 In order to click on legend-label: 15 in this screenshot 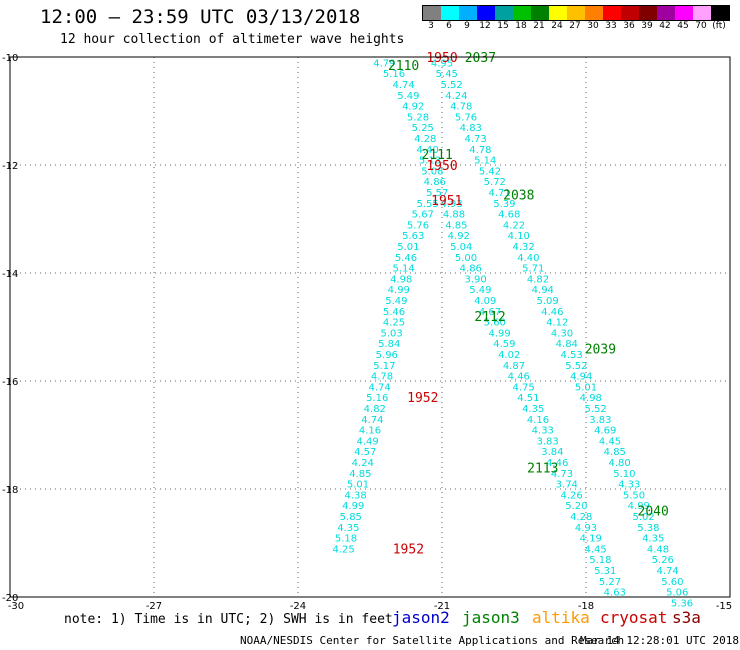, I will do `click(503, 26)`.